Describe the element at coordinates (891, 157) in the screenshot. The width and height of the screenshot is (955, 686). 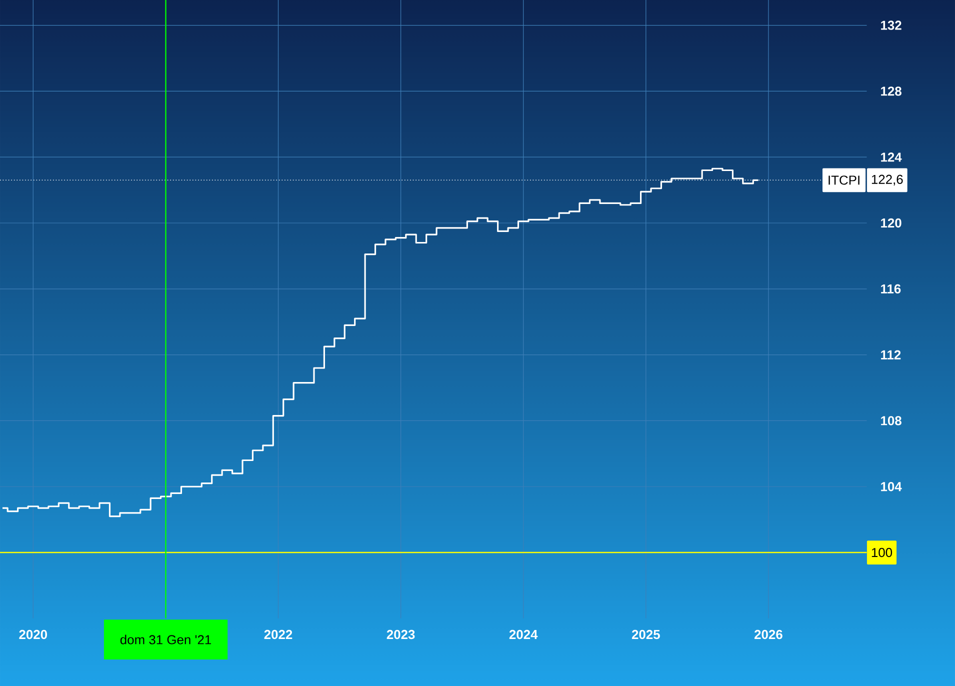
I see `y-tick-label: 124` at that location.